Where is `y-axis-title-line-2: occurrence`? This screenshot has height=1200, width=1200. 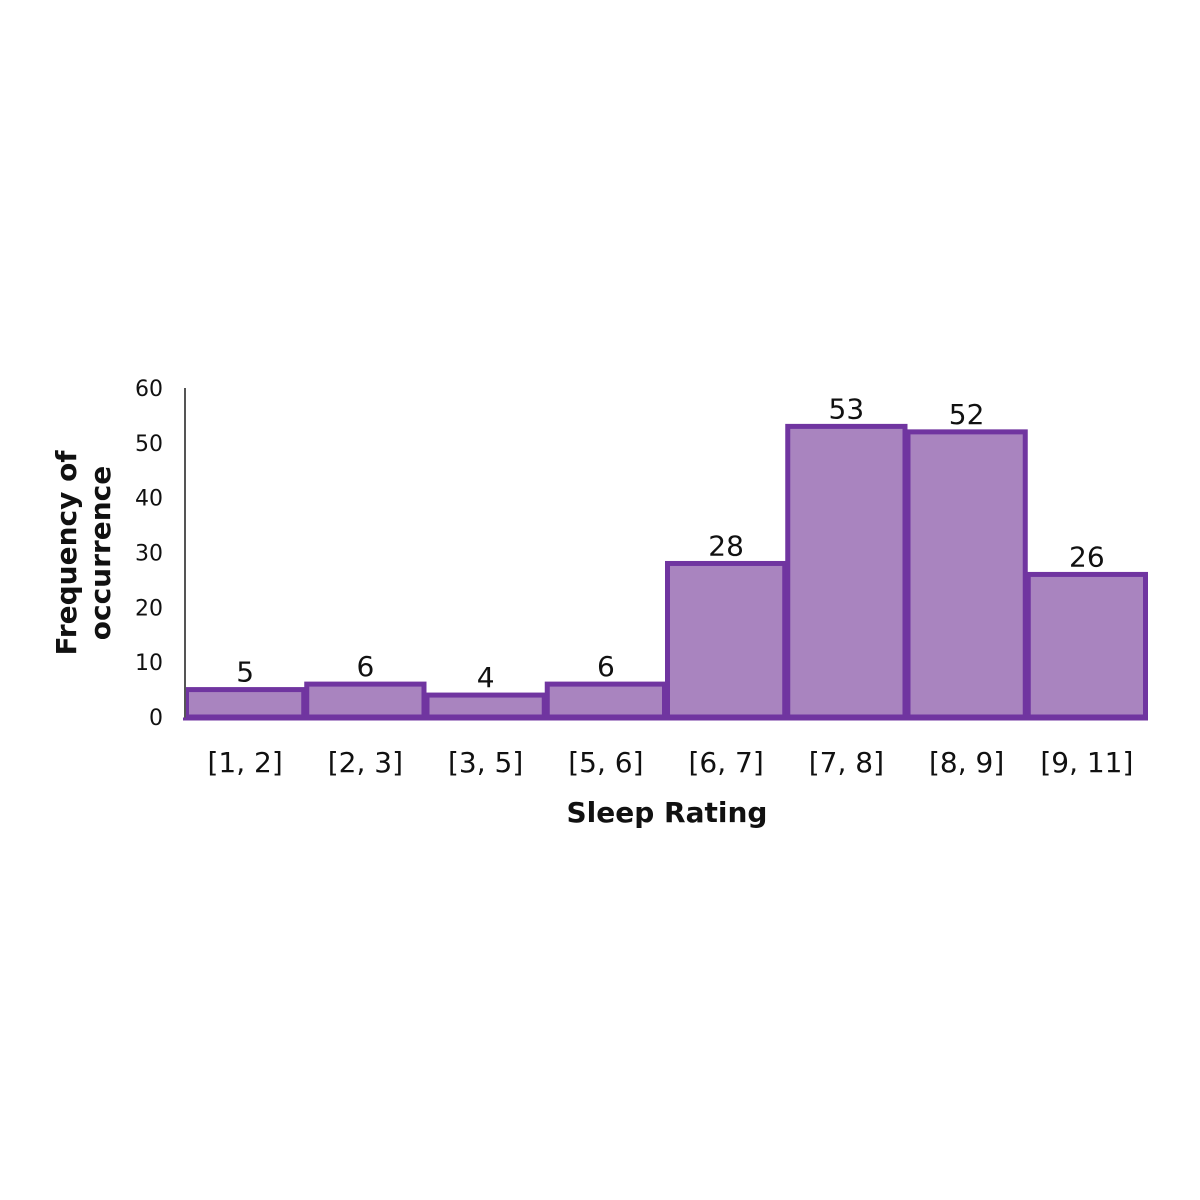 y-axis-title-line-2: occurrence is located at coordinates (100, 553).